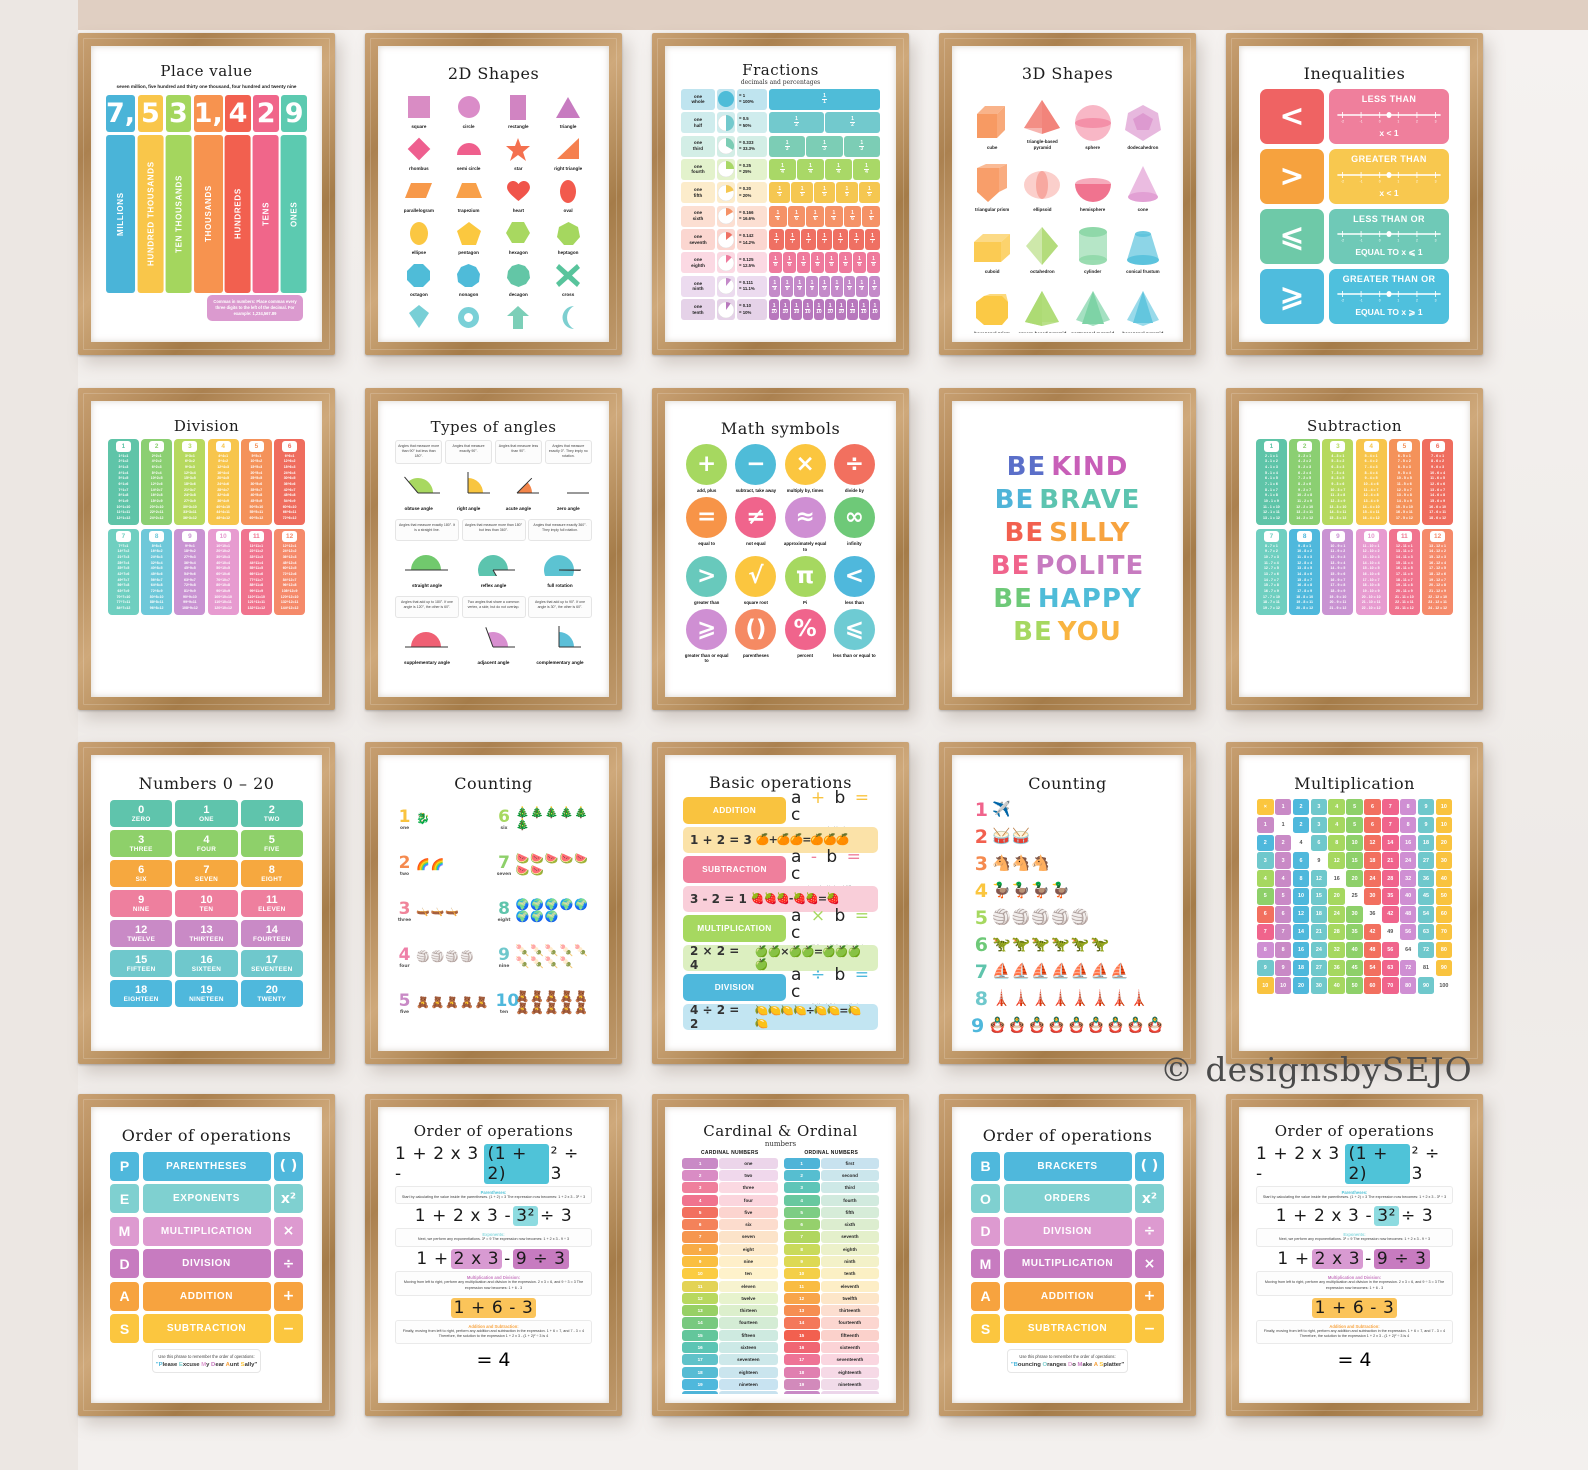 The width and height of the screenshot is (1588, 1470). What do you see at coordinates (1305, 446) in the screenshot?
I see `column-header: 2` at bounding box center [1305, 446].